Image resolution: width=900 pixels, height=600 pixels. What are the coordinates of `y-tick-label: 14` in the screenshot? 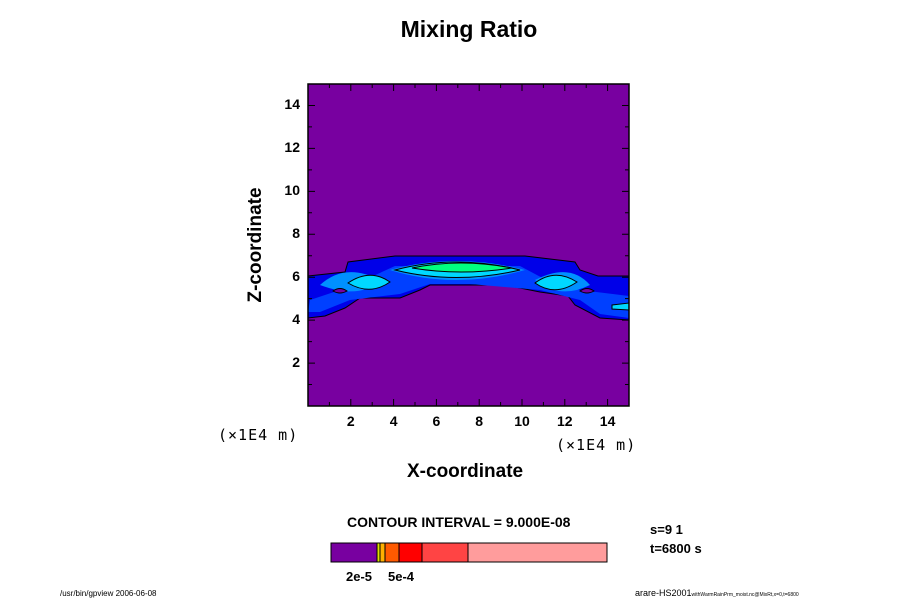 It's located at (292, 104).